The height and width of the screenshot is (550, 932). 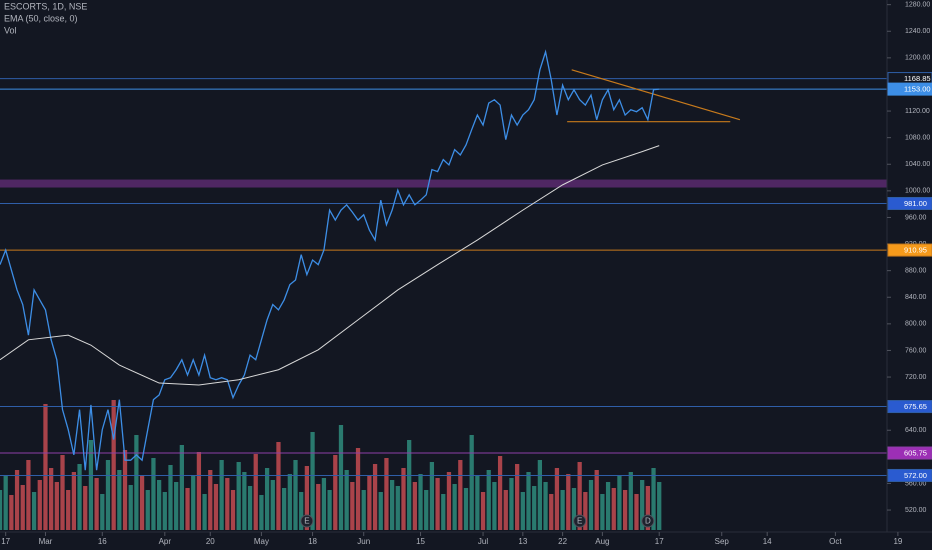 What do you see at coordinates (656, 95) in the screenshot?
I see `trendline` at bounding box center [656, 95].